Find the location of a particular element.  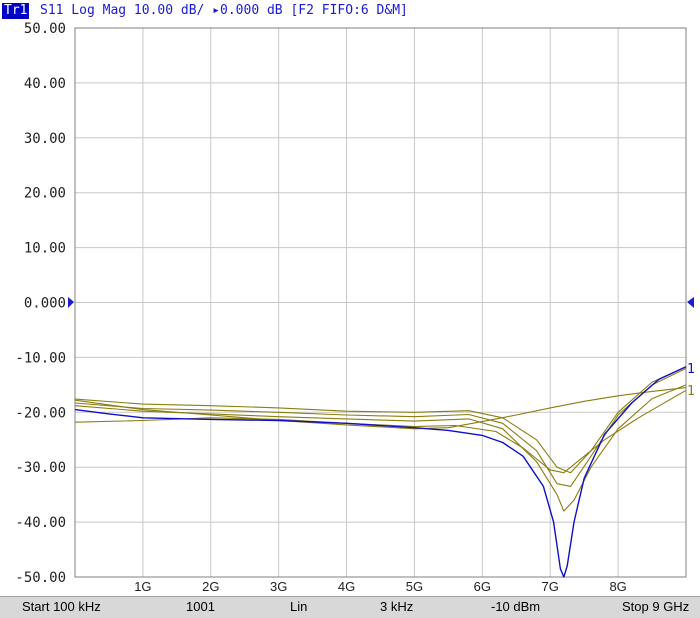

y-tick-label: -40.00 is located at coordinates (40, 523).